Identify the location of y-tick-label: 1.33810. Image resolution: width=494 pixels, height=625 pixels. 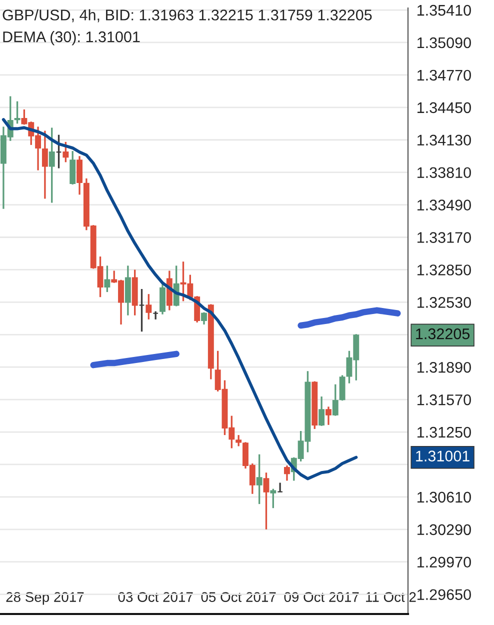
(444, 172).